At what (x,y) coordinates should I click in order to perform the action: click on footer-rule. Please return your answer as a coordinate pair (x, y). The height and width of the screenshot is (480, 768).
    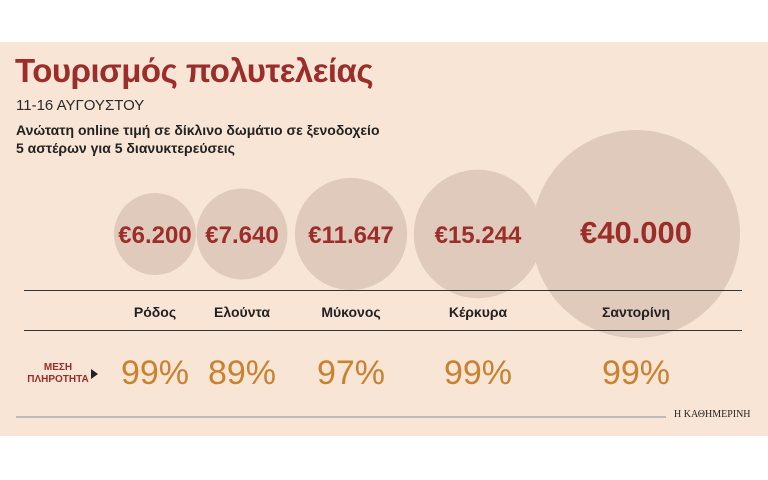
    Looking at the image, I should click on (341, 417).